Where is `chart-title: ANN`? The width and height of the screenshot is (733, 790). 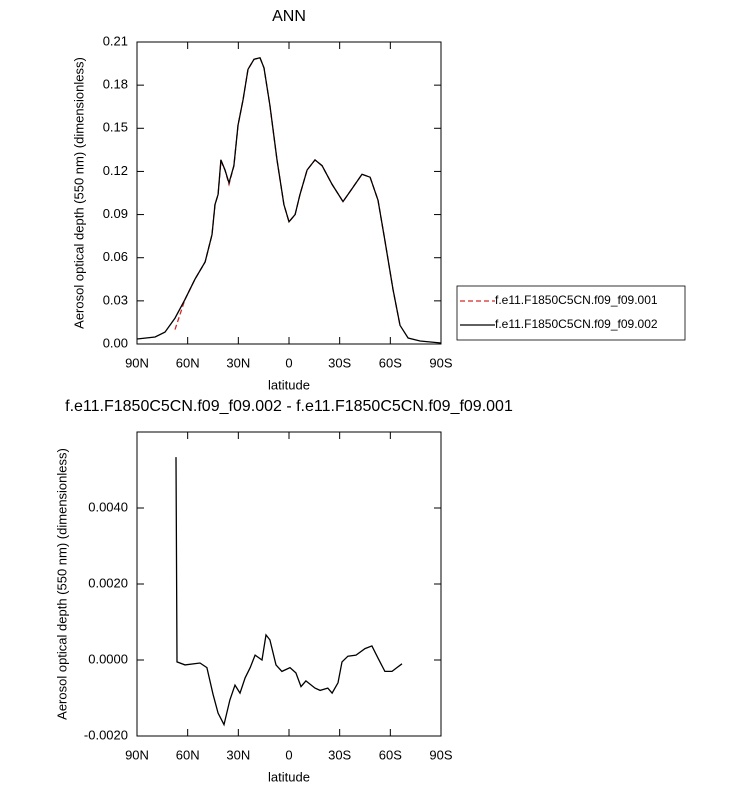 chart-title: ANN is located at coordinates (289, 16).